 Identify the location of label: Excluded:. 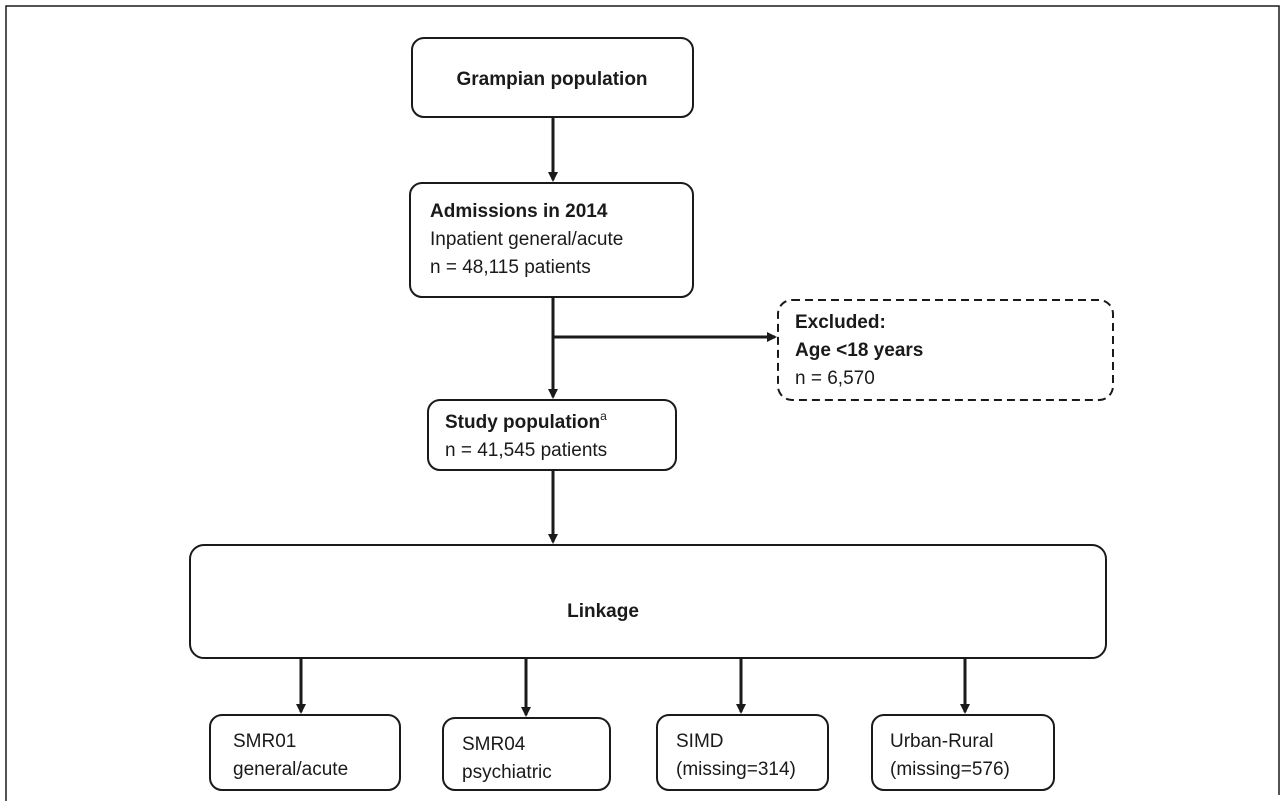
(840, 322).